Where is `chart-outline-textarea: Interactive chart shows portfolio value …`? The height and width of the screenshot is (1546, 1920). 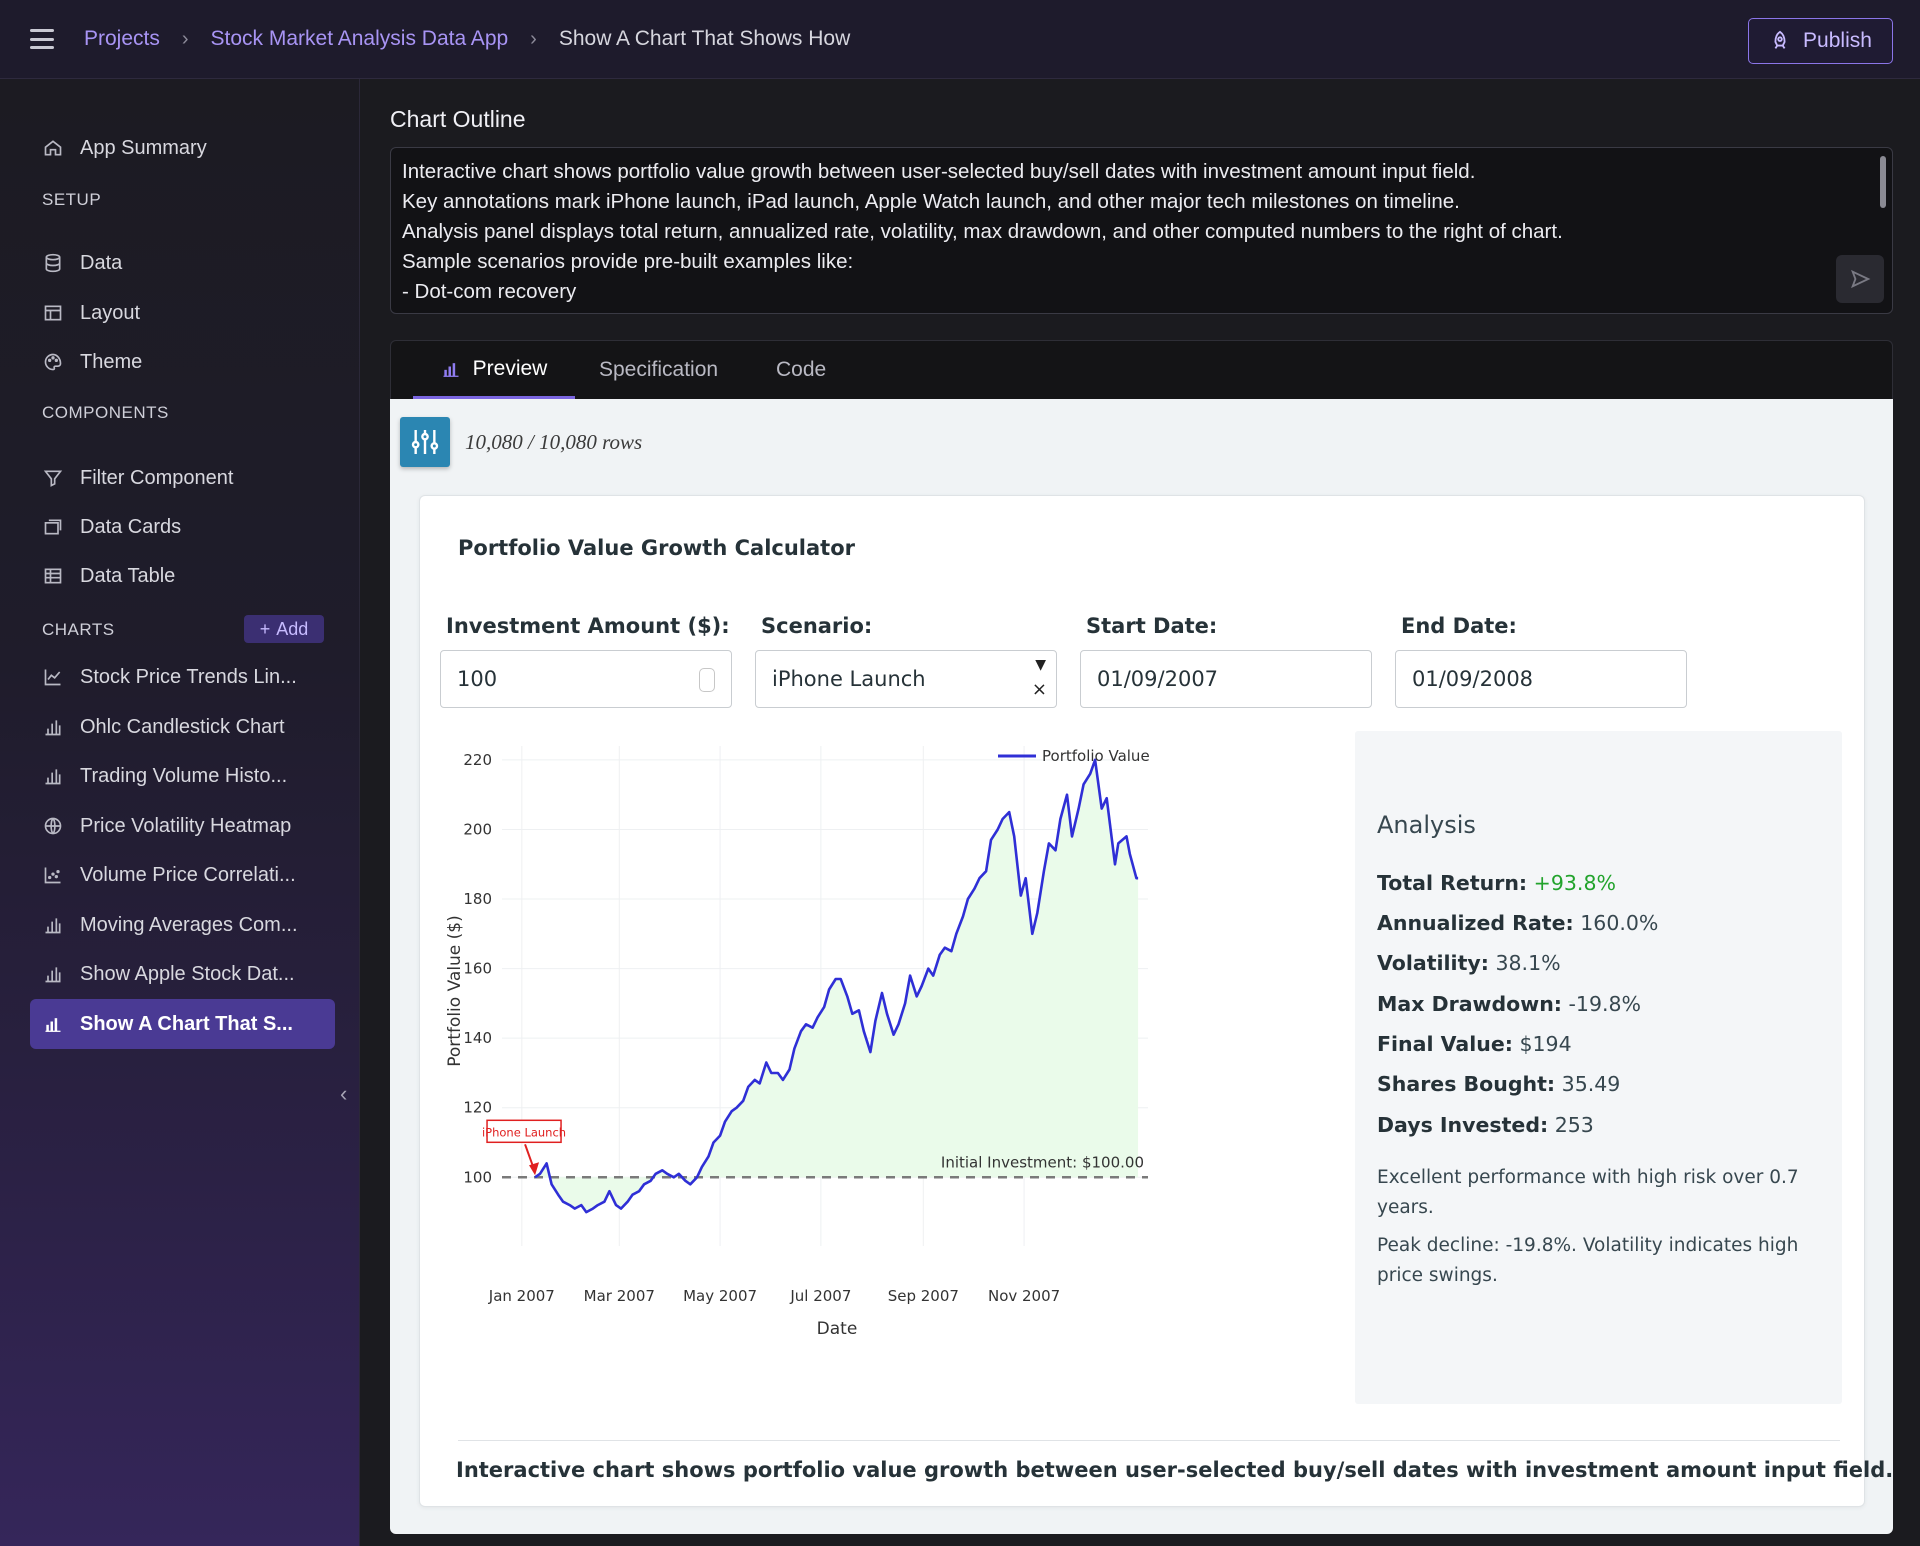
chart-outline-textarea: Interactive chart shows portfolio value … is located at coordinates (1141, 230).